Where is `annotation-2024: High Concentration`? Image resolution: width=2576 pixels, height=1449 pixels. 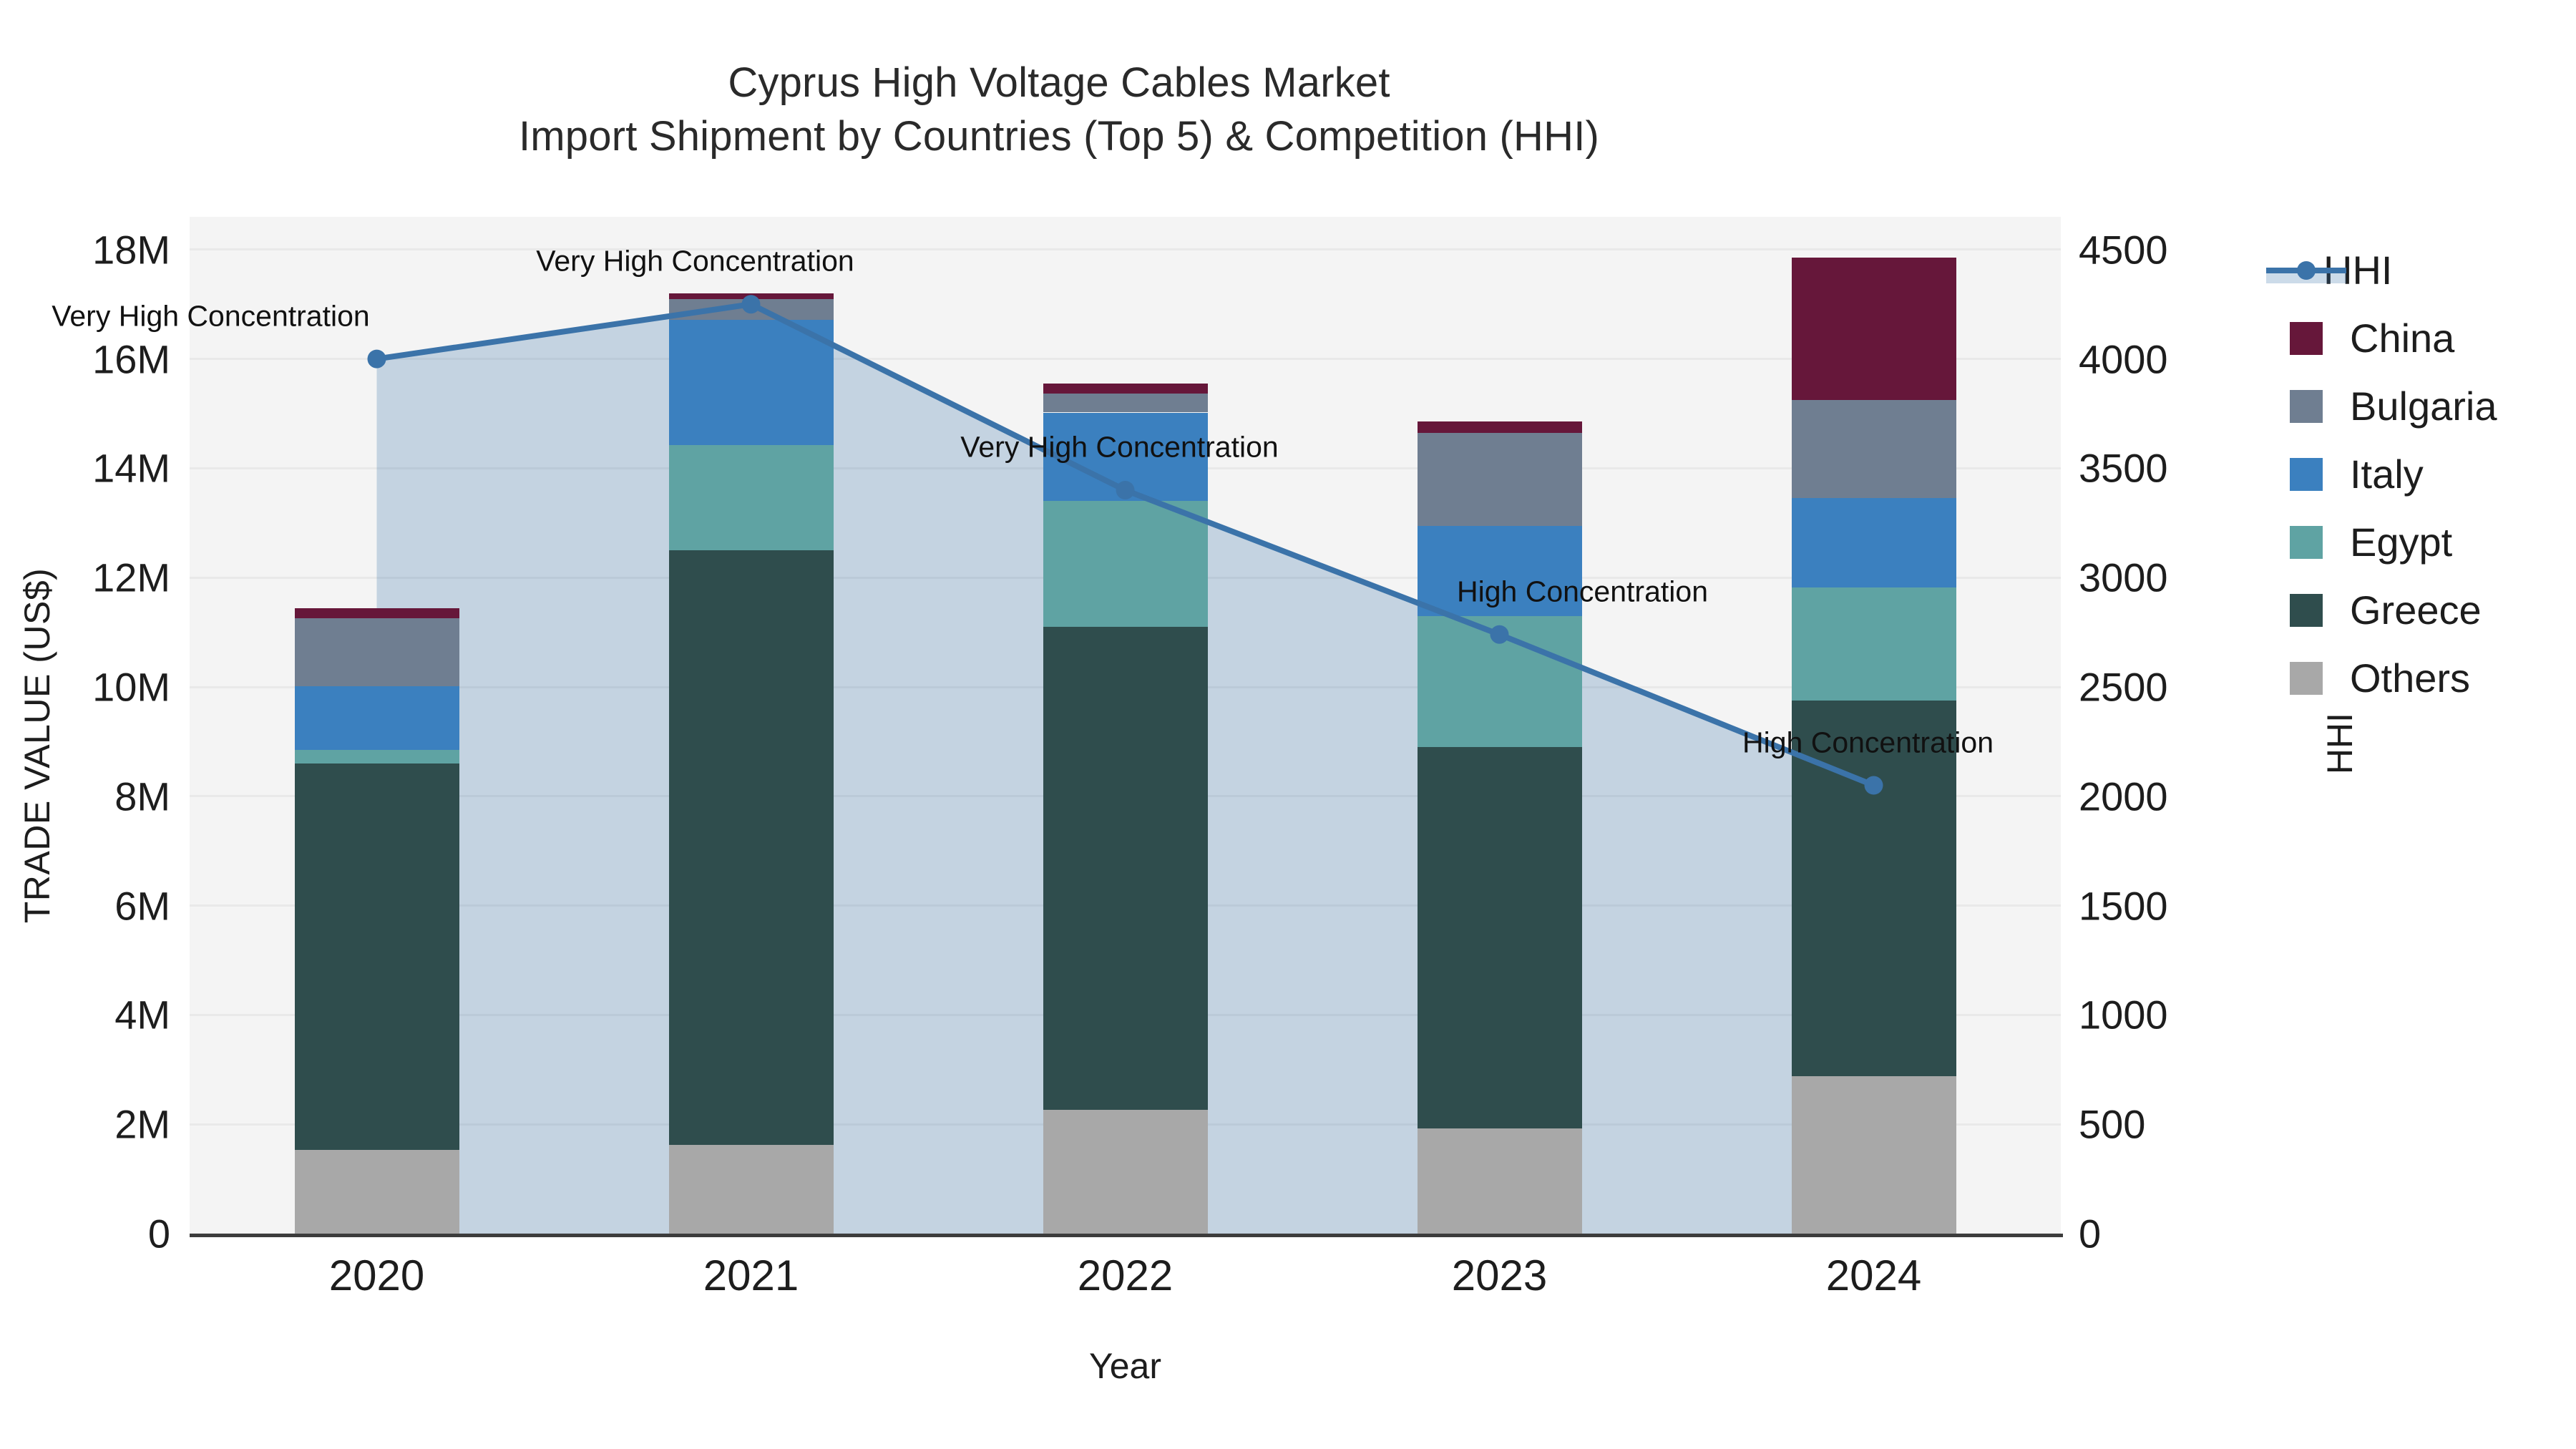
annotation-2024: High Concentration is located at coordinates (1868, 742).